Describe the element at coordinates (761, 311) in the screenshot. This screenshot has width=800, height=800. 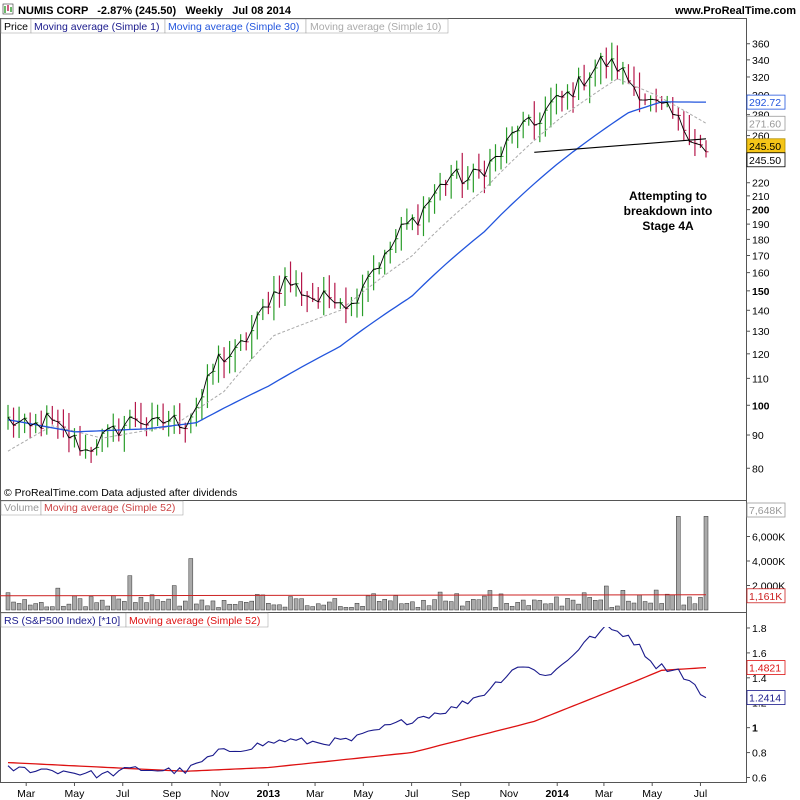
I see `price-tick-label: 140` at that location.